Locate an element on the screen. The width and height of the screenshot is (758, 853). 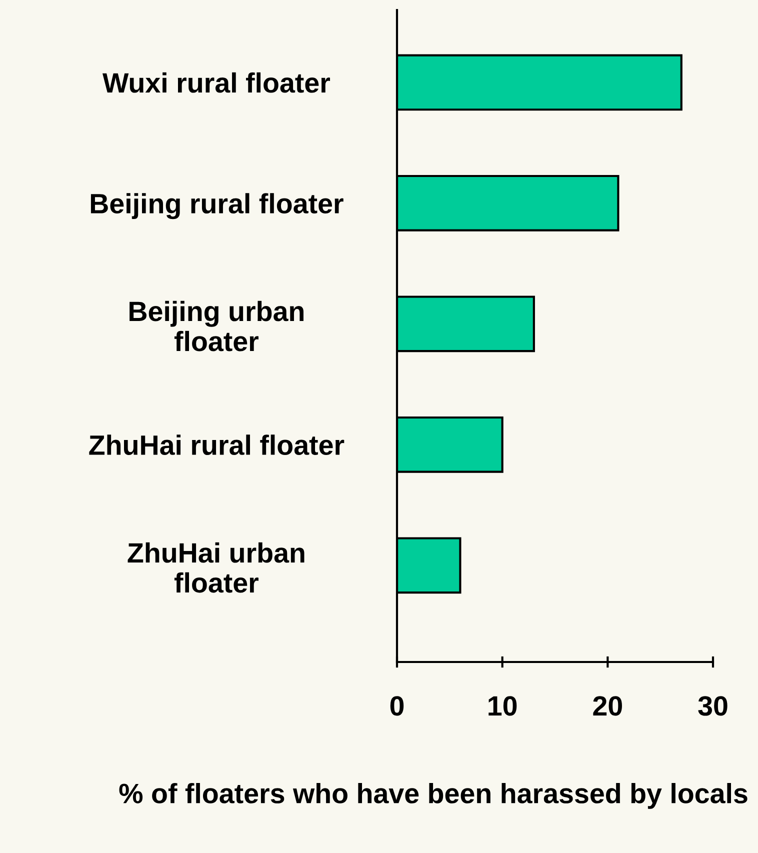
x-tick-label: 0 is located at coordinates (397, 706).